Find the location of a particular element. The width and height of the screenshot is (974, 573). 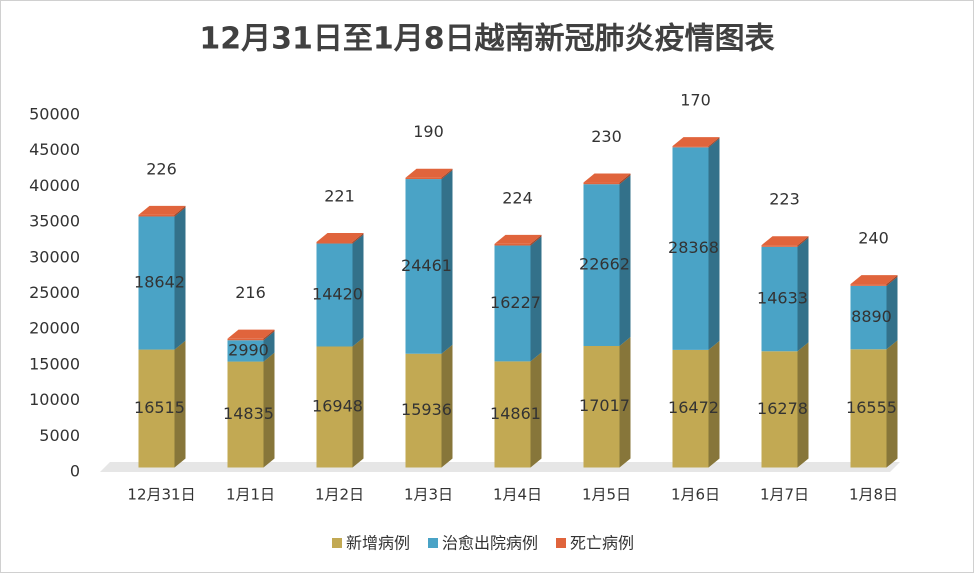

y-tick-label: 5000 is located at coordinates (59, 435).